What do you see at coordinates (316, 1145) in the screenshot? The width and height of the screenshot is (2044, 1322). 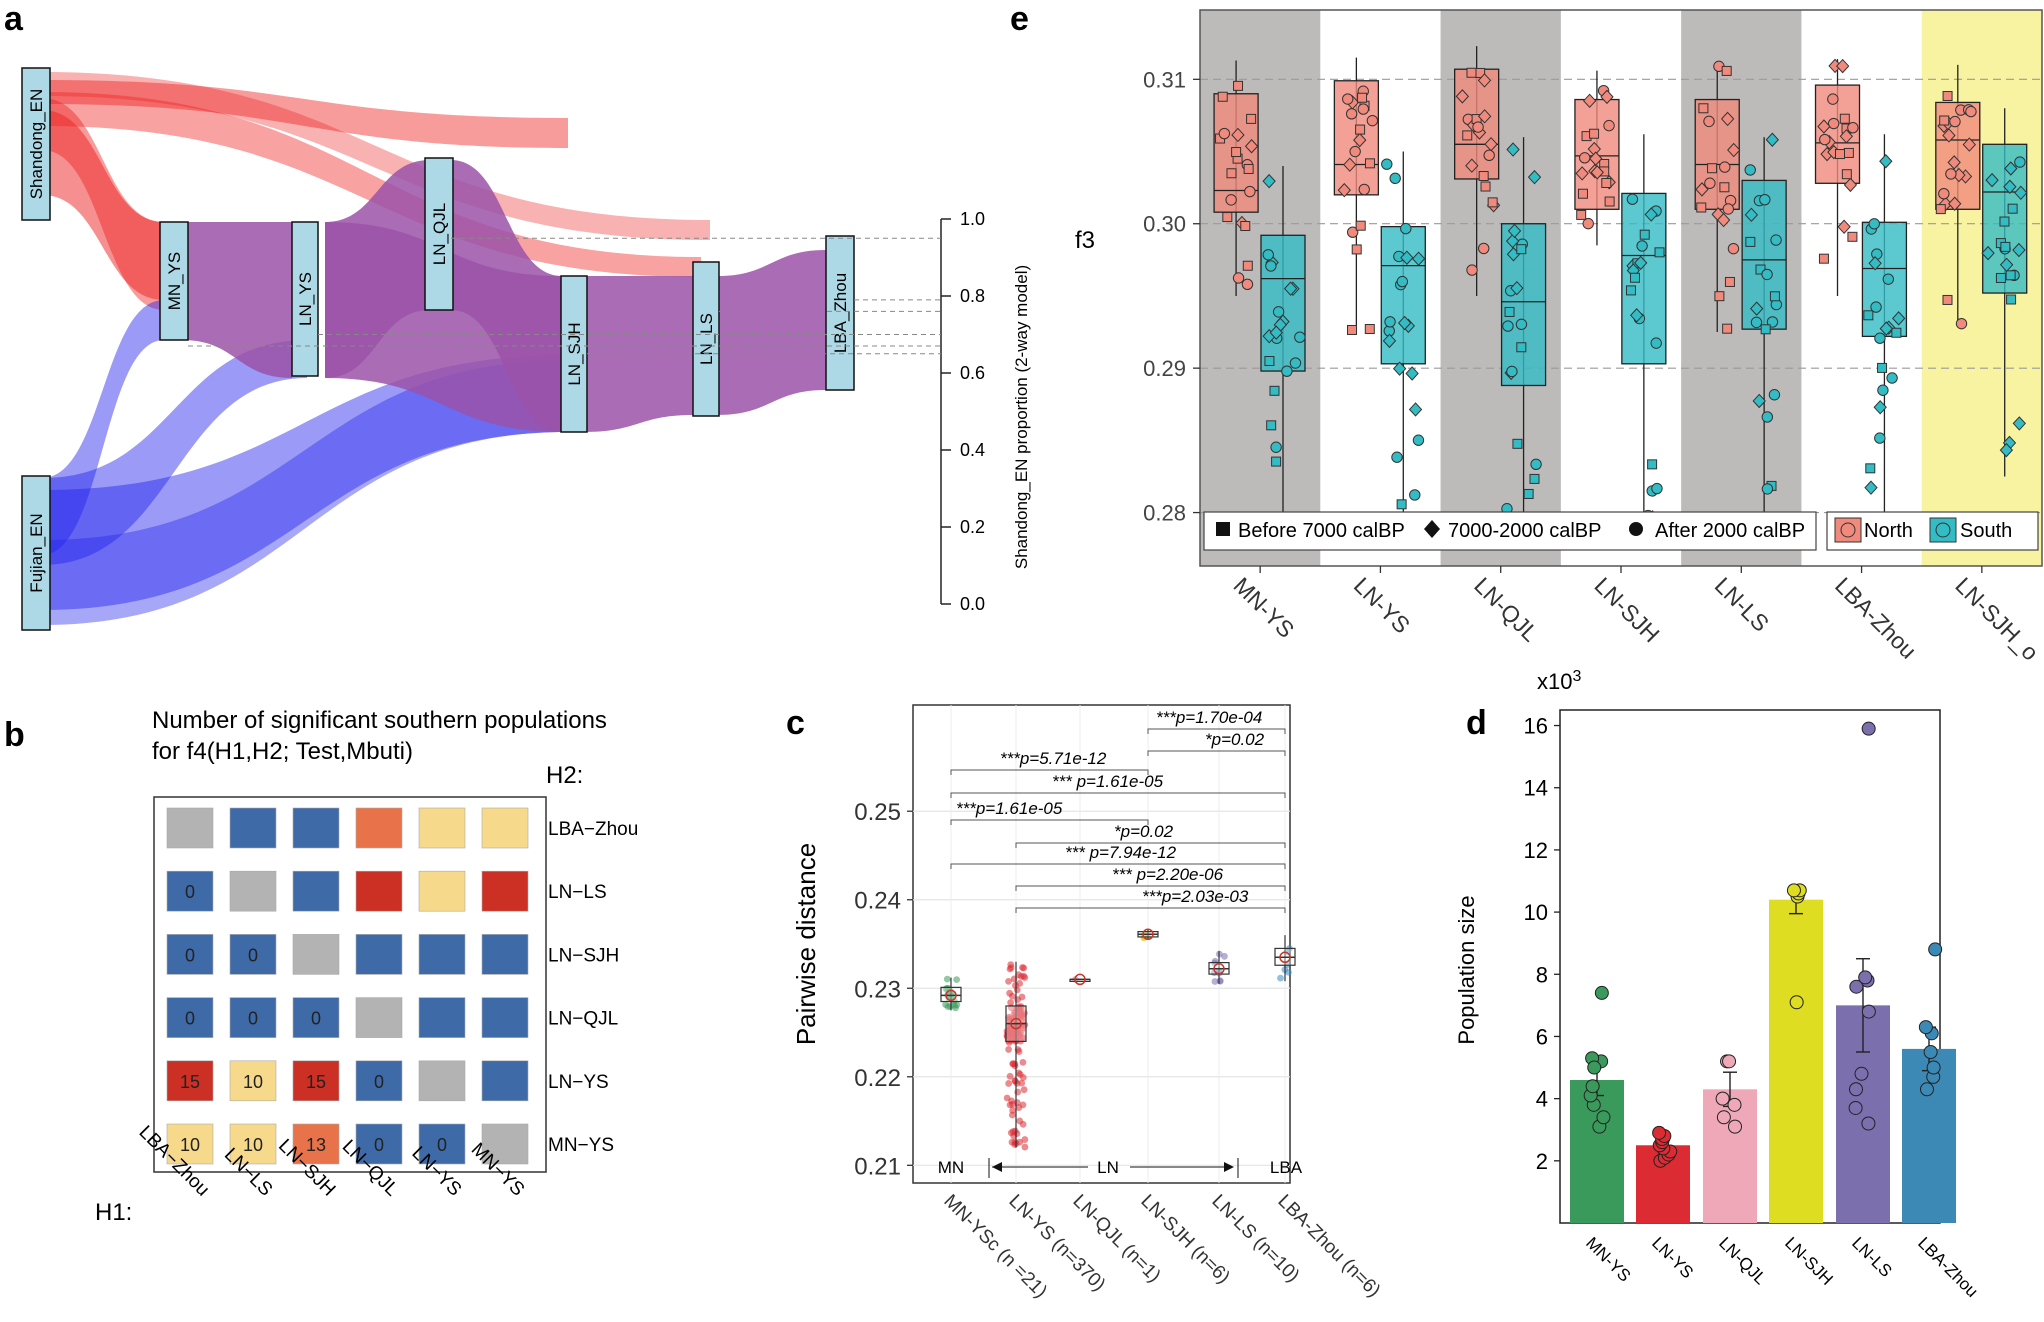 I see `heat-cell-value: 13` at bounding box center [316, 1145].